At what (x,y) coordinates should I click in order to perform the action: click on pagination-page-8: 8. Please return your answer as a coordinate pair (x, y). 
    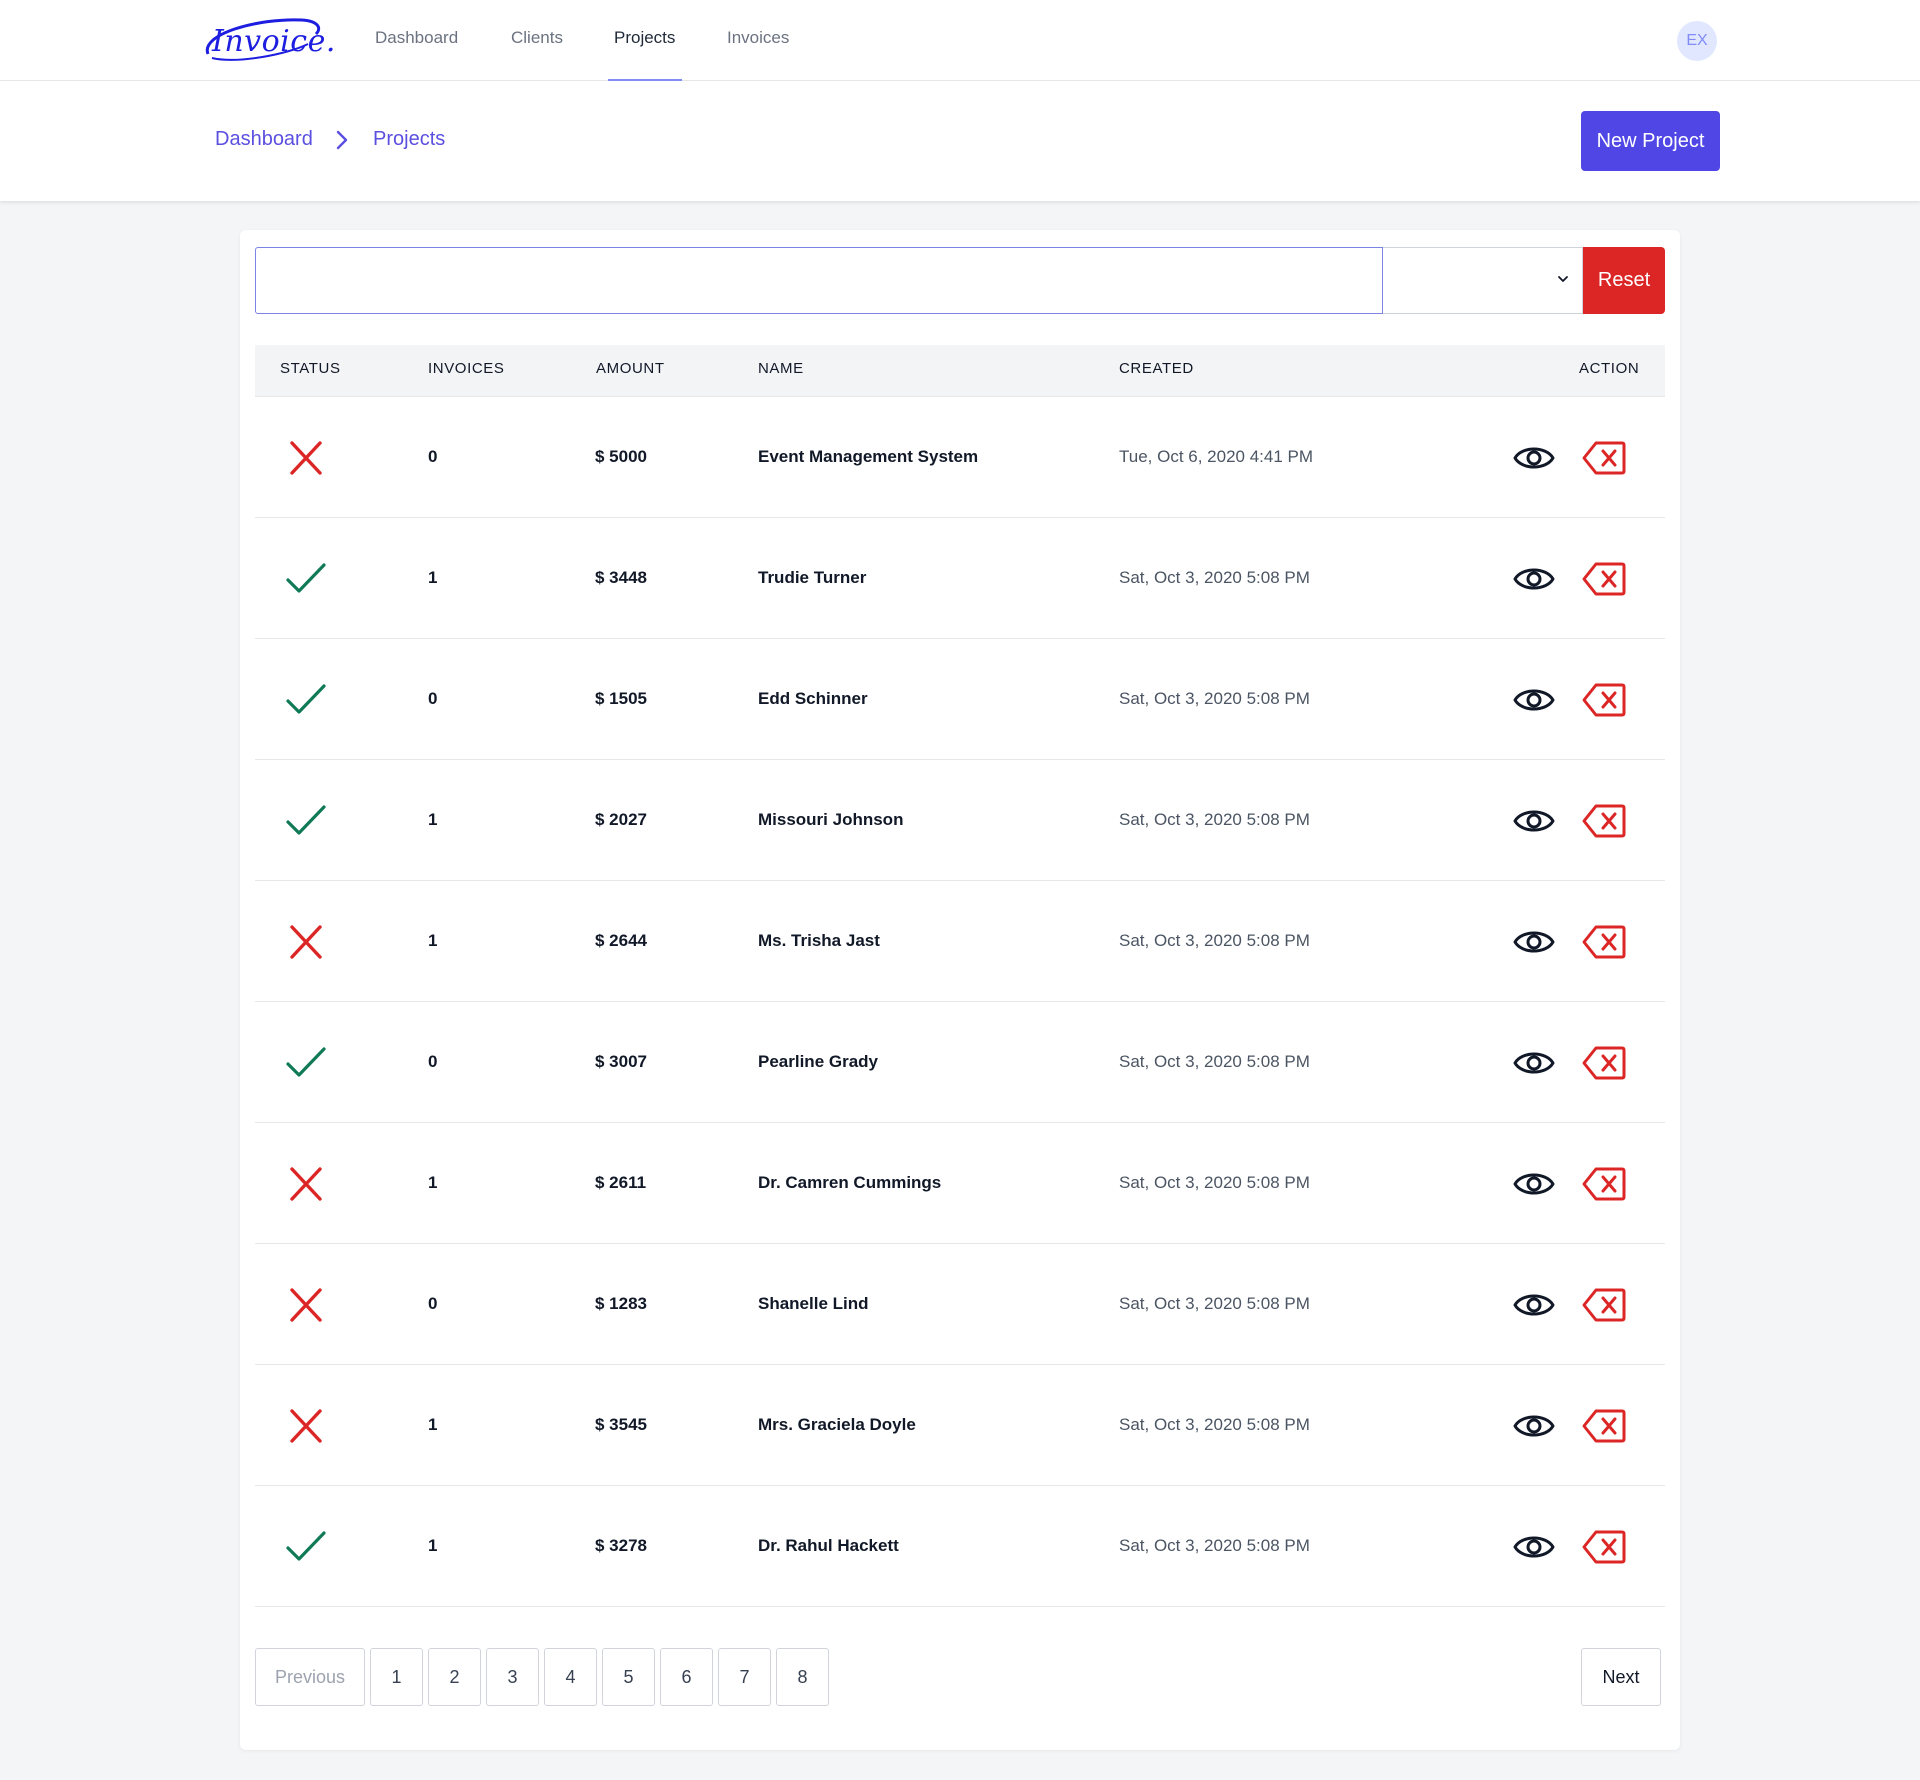
    Looking at the image, I should click on (802, 1677).